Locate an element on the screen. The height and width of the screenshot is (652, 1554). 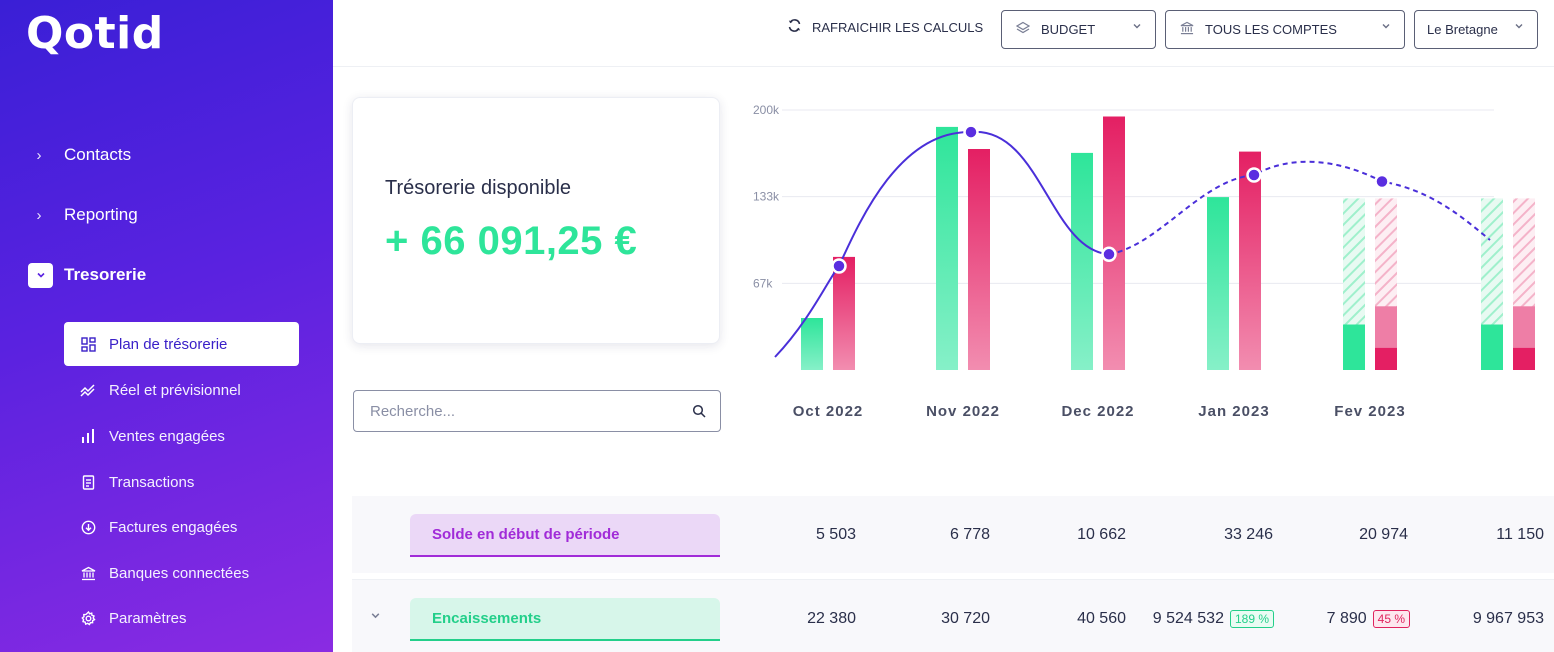
sidebar-item-tresorerie: Tresorerie is located at coordinates (87, 275).